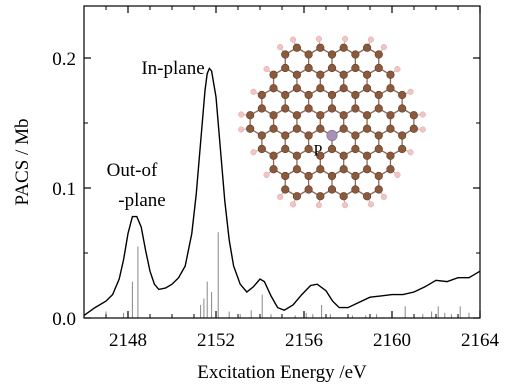 Image resolution: width=507 pixels, height=385 pixels. I want to click on phosphorus-atom, so click(332, 136).